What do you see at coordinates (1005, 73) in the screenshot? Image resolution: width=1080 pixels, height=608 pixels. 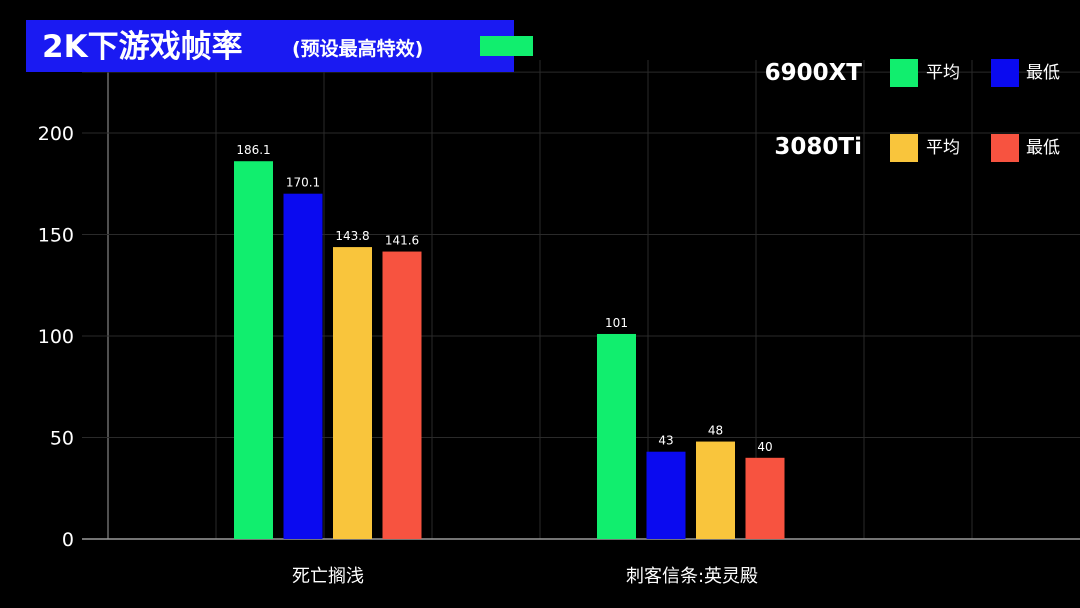 I see `legend-swatch-6900xt-min` at bounding box center [1005, 73].